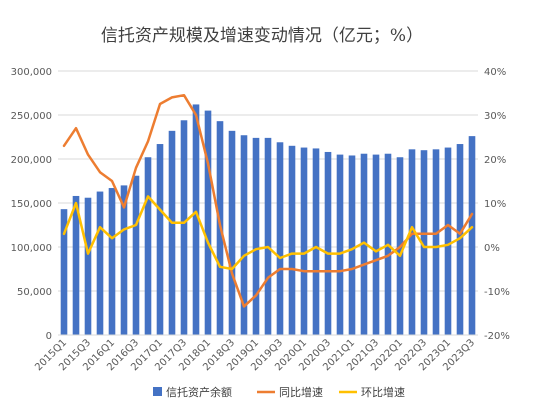  What do you see at coordinates (49, 336) in the screenshot?
I see `left-tick-label: 0` at bounding box center [49, 336].